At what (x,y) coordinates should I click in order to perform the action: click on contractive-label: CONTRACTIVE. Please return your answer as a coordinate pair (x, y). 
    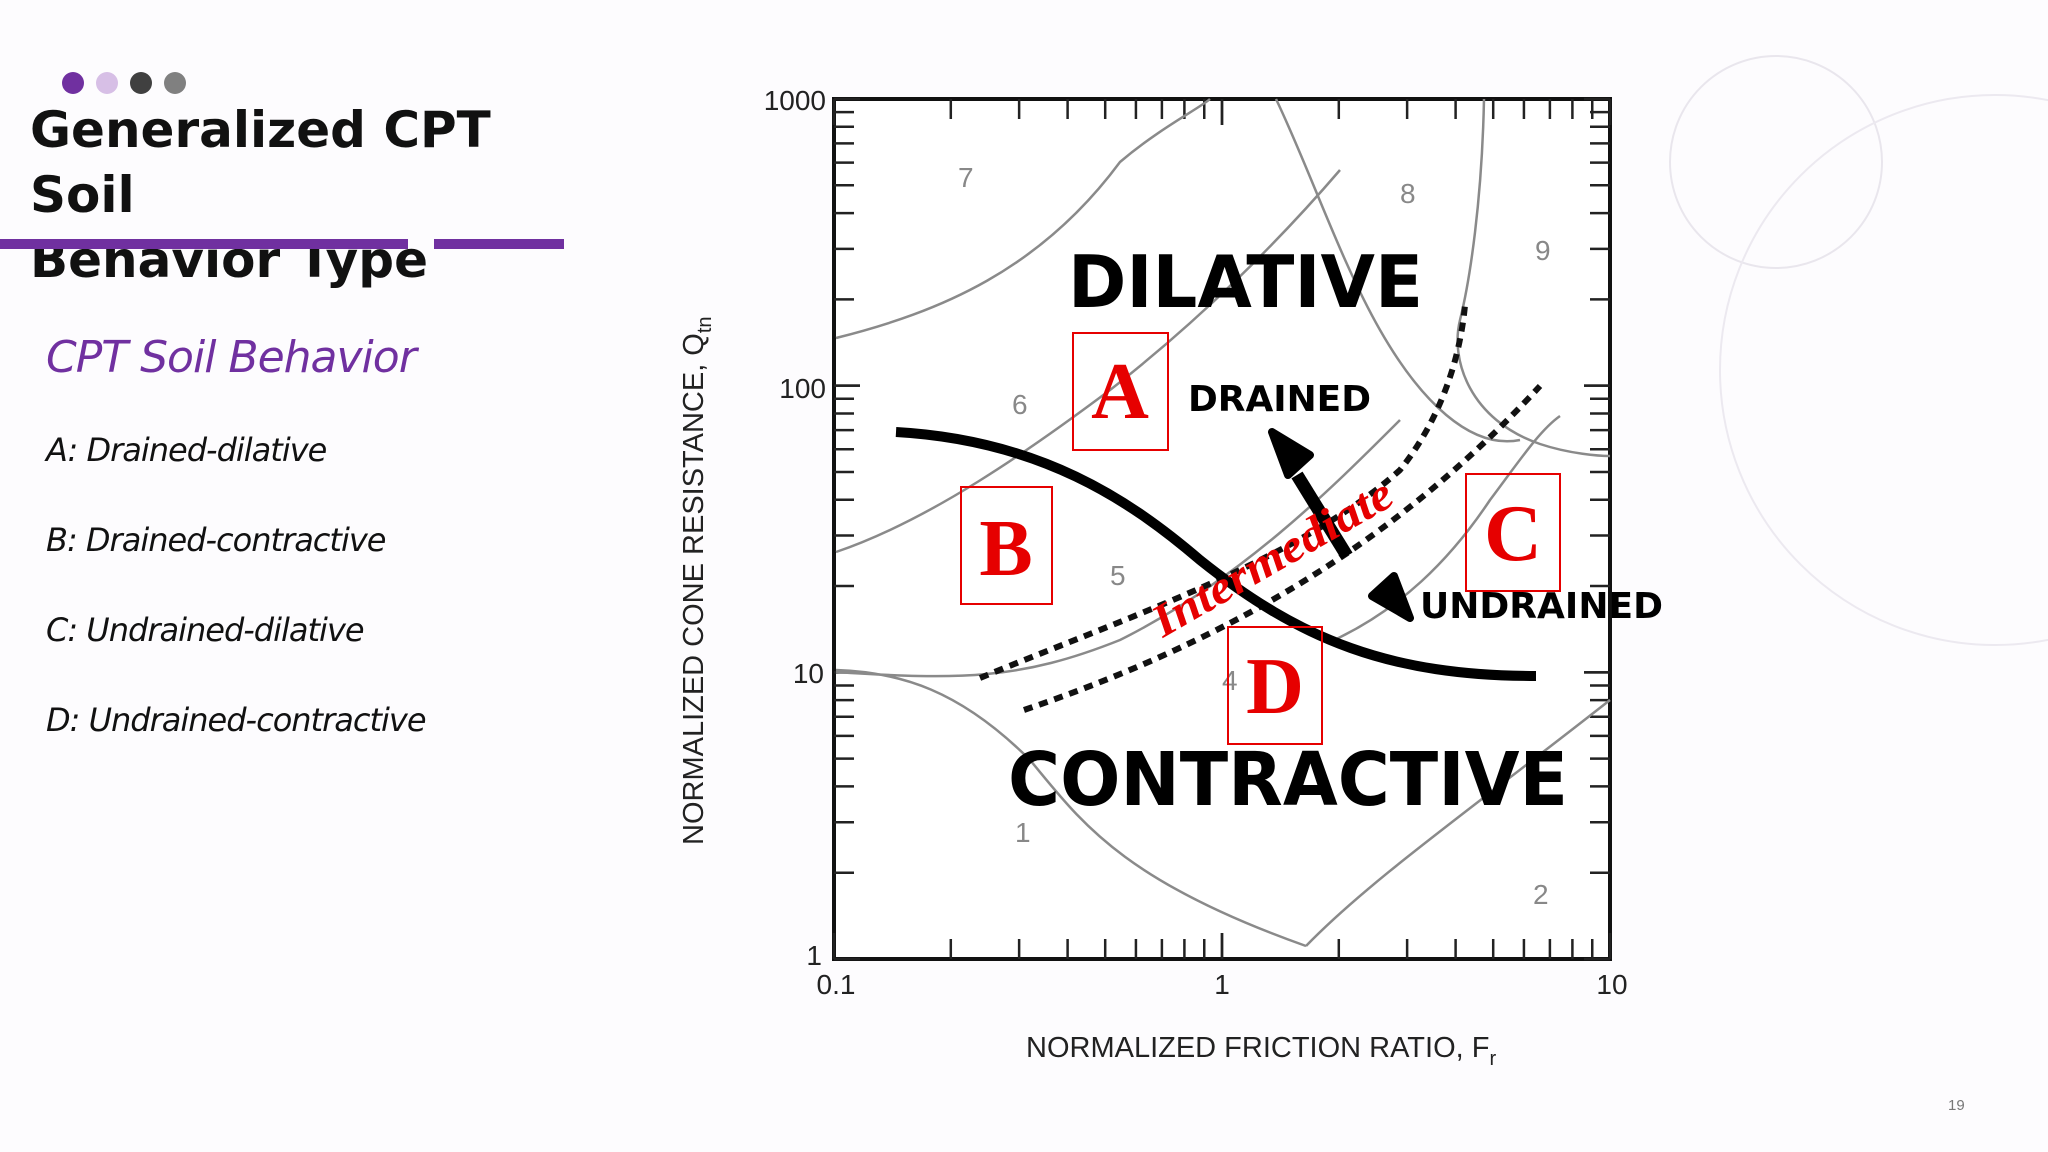
    Looking at the image, I should click on (1288, 780).